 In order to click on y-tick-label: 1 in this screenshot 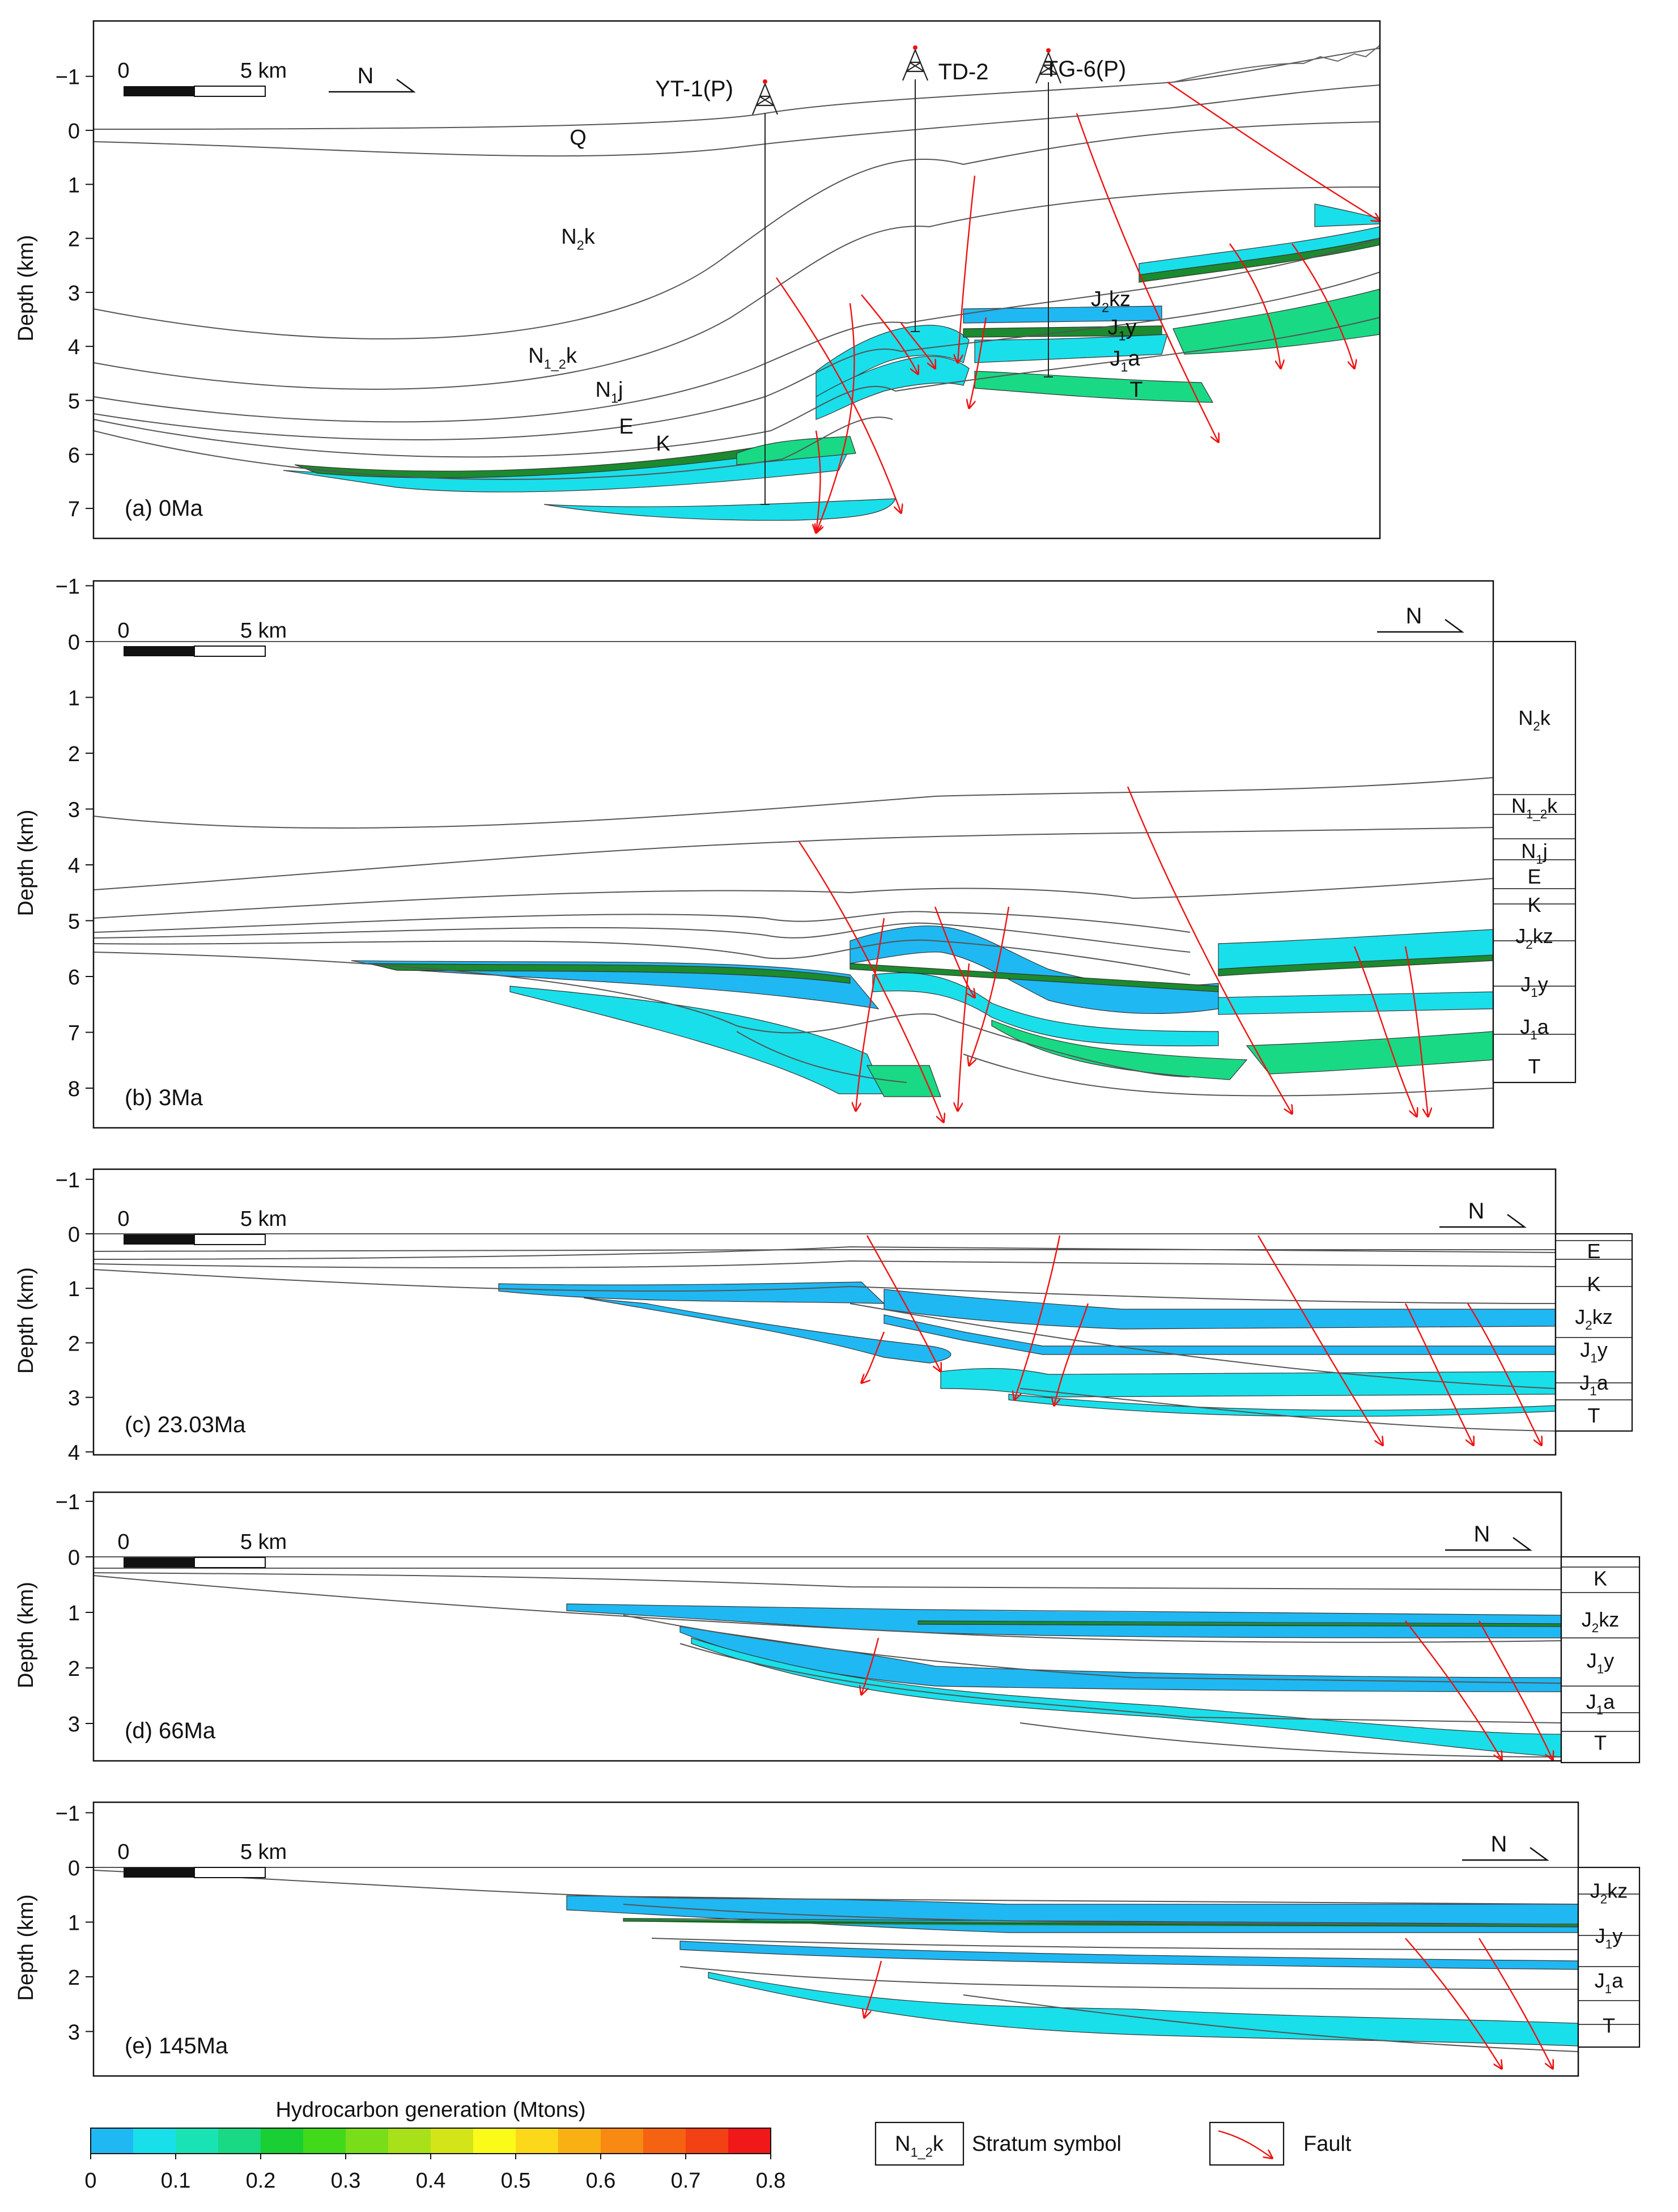, I will do `click(74, 1614)`.